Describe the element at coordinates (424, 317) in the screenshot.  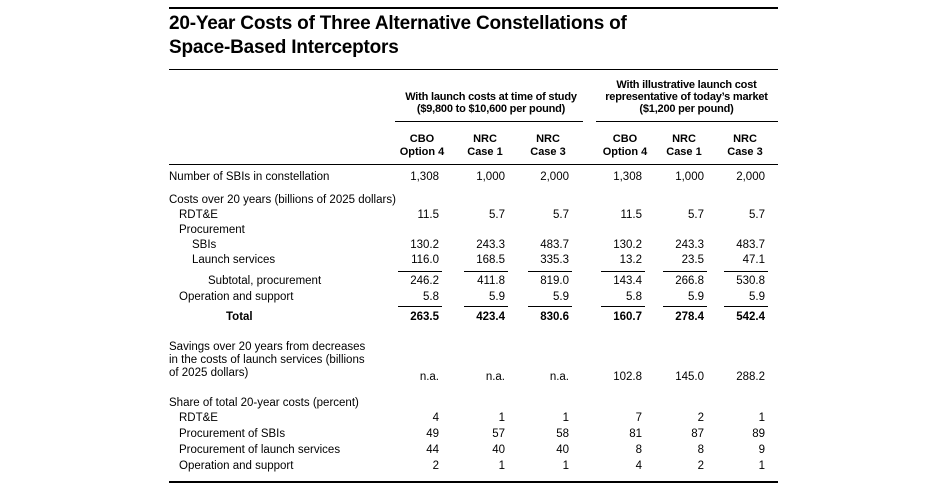
I see `cell-value: 263.5` at that location.